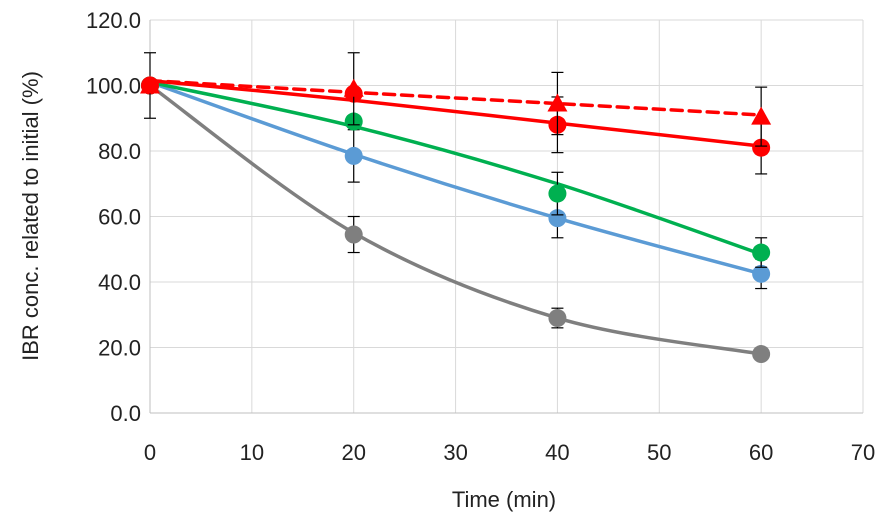 The width and height of the screenshot is (885, 520). Describe the element at coordinates (113, 86) in the screenshot. I see `y-tick-label: 100.0` at that location.